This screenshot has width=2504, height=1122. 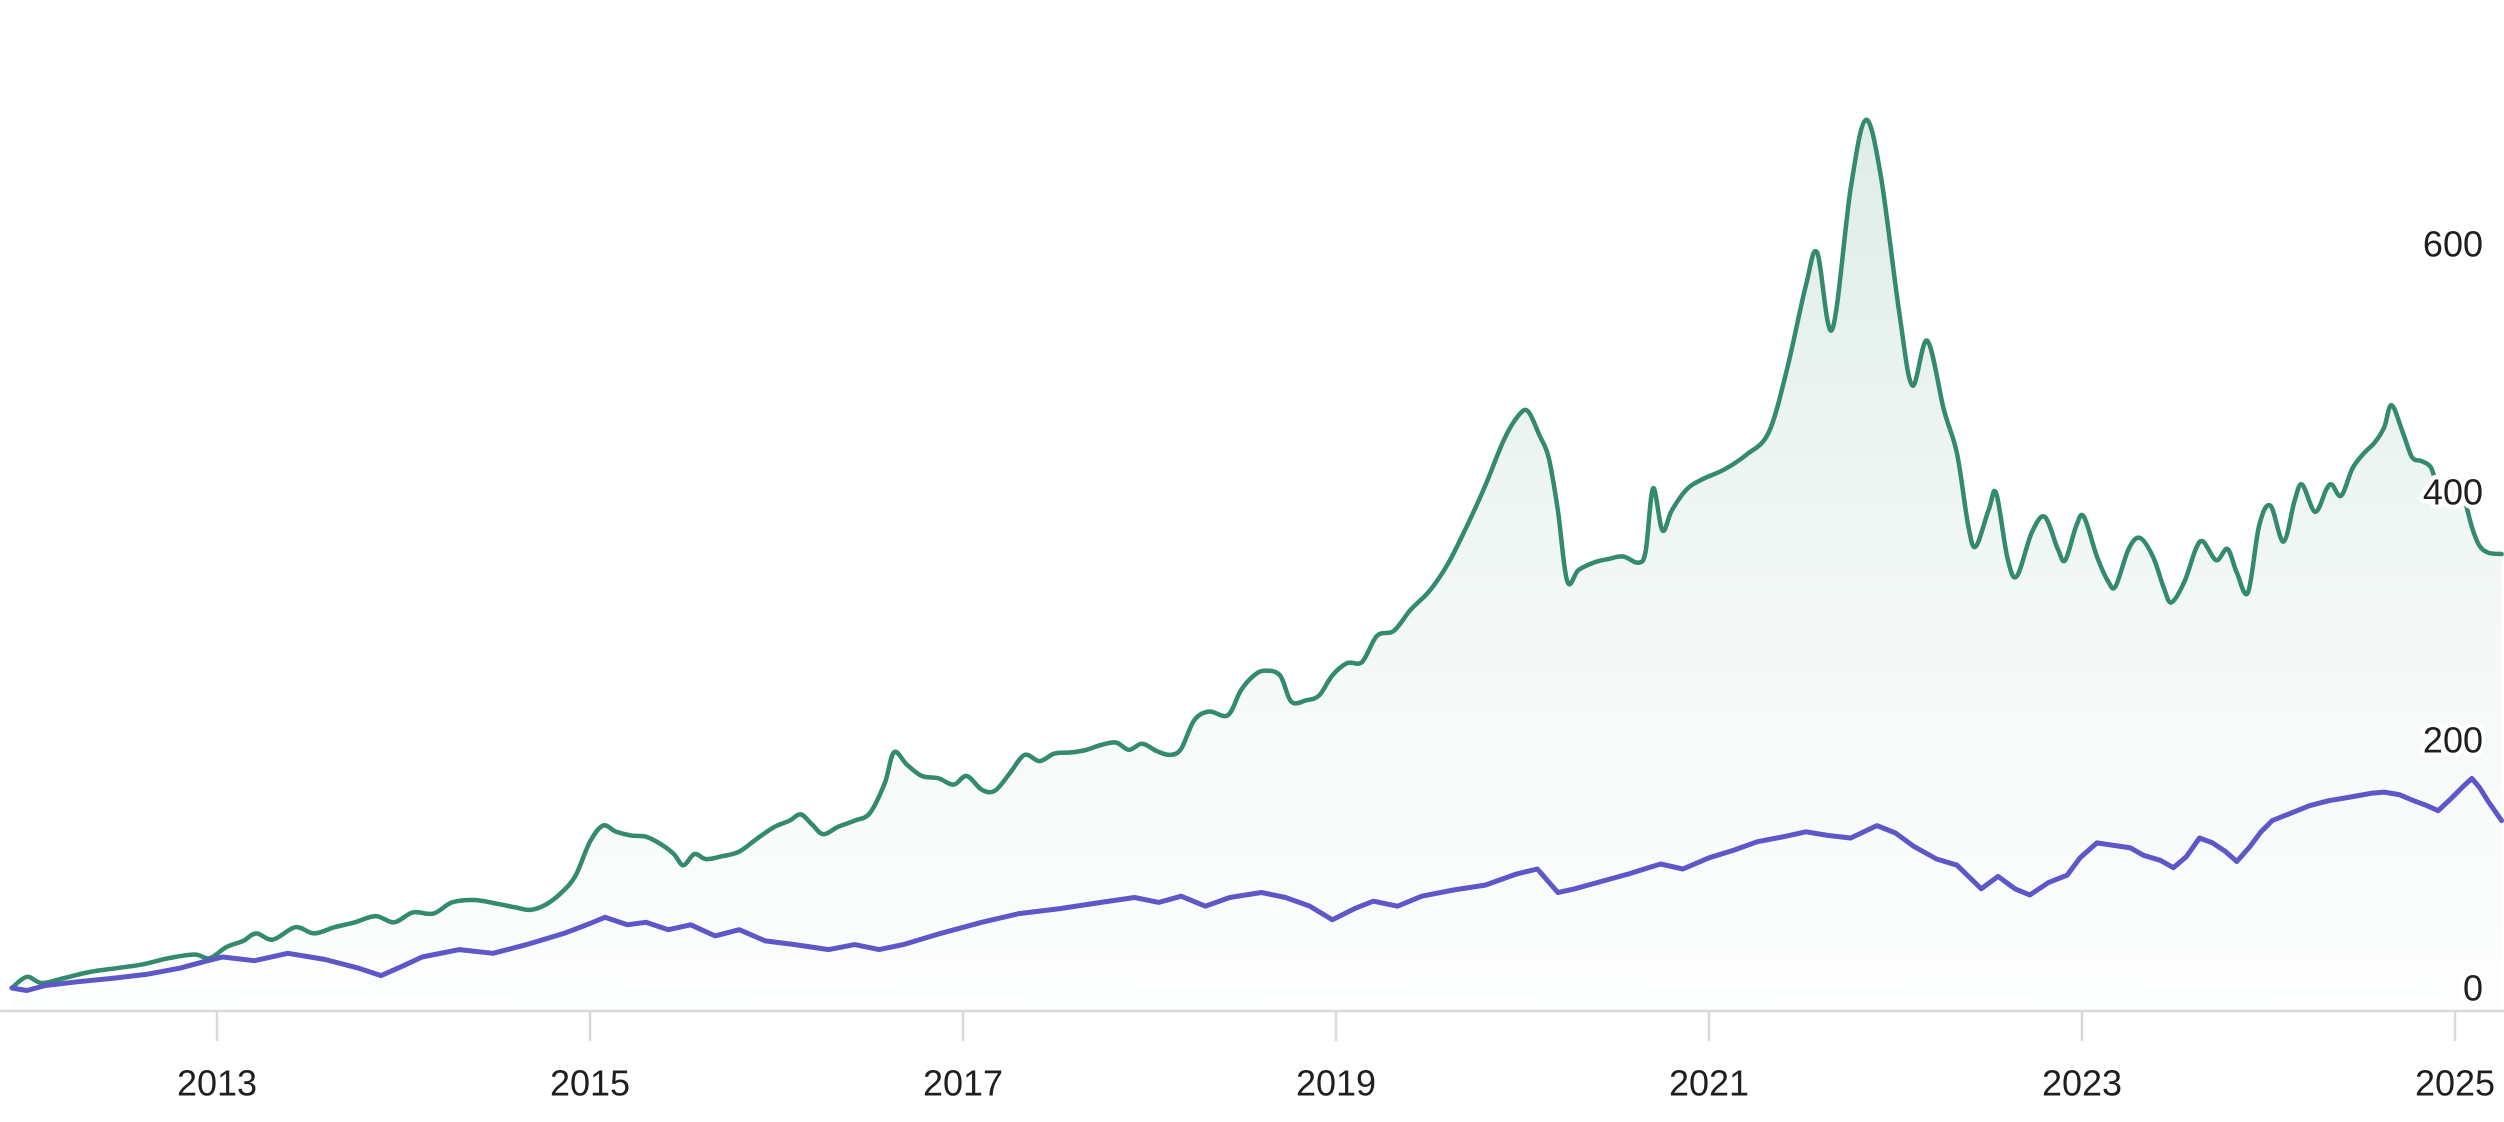 What do you see at coordinates (963, 1083) in the screenshot?
I see `x-axis-label-2017: 2017` at bounding box center [963, 1083].